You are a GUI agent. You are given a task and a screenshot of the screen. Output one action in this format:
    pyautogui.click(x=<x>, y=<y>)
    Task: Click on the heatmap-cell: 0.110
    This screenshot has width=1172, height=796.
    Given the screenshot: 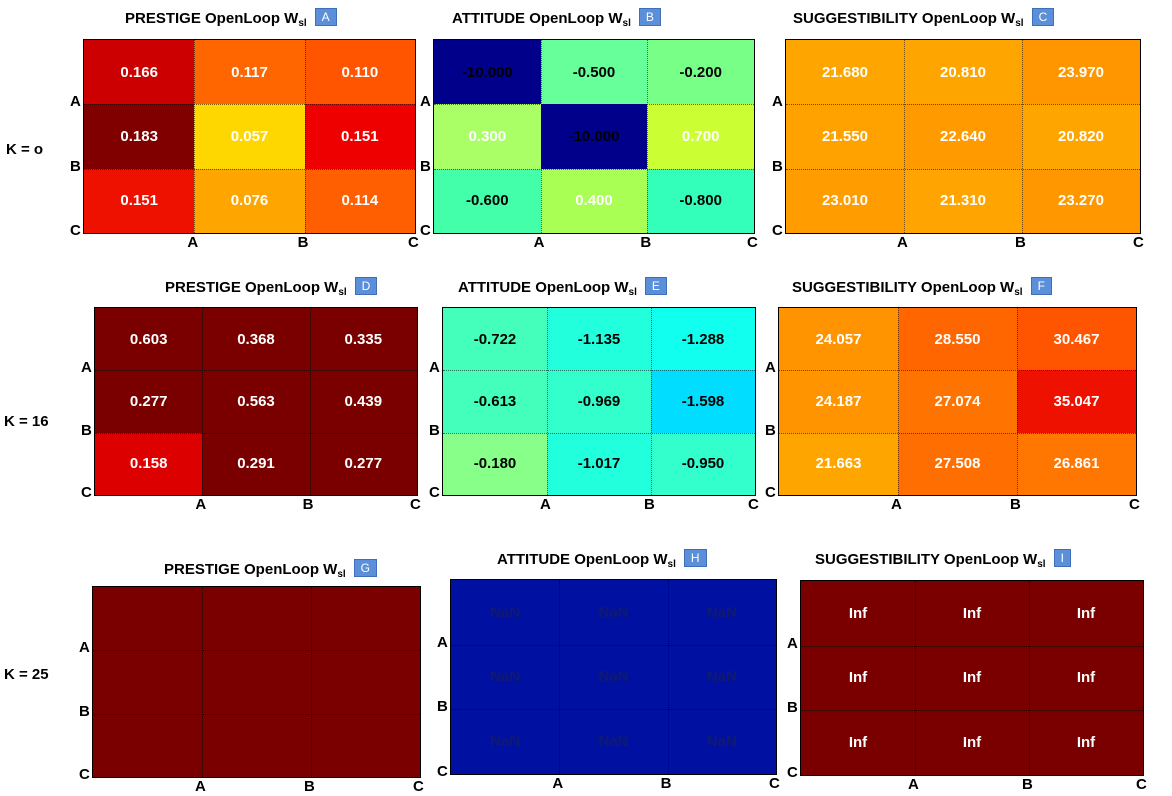 What is the action you would take?
    pyautogui.click(x=359, y=72)
    